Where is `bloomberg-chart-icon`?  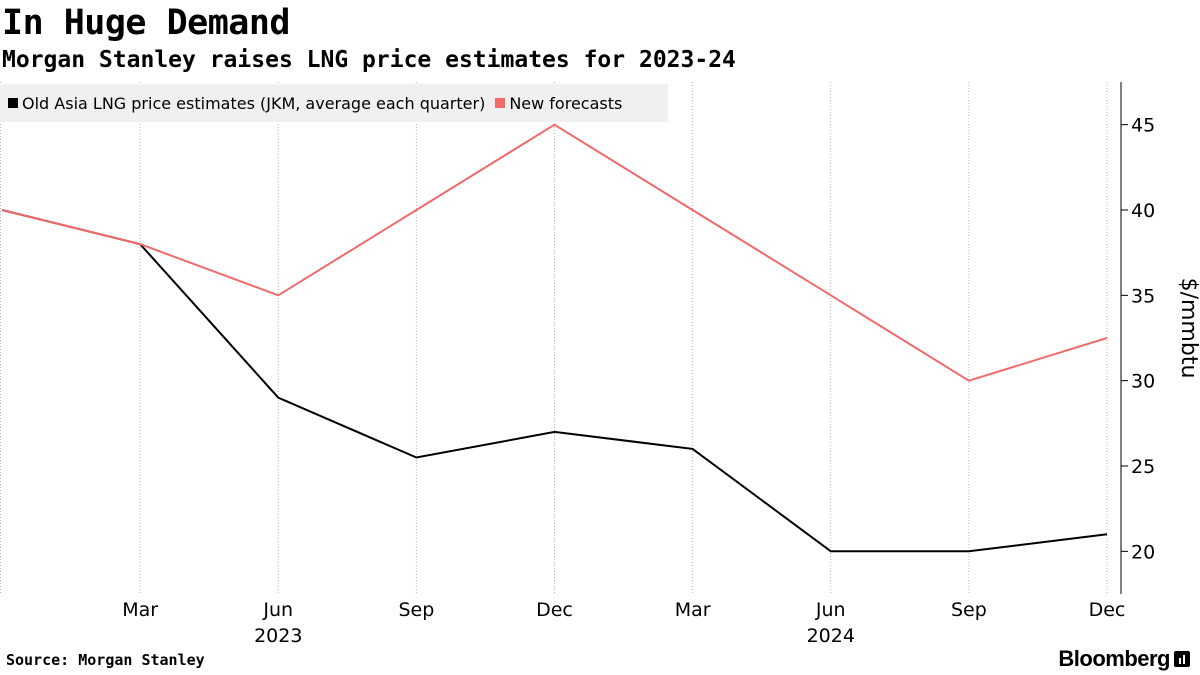
bloomberg-chart-icon is located at coordinates (1182, 659).